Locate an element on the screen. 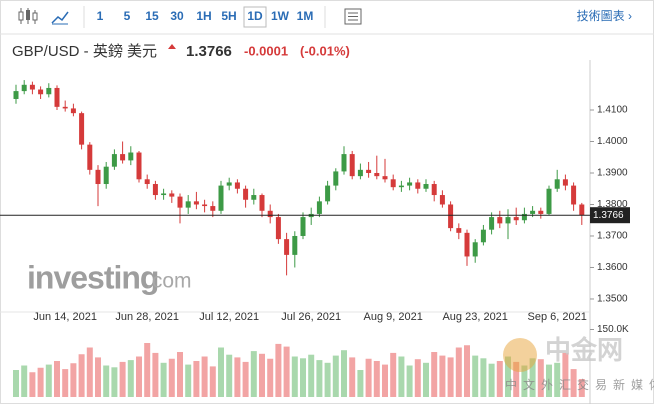 Image resolution: width=654 pixels, height=404 pixels. line-icon is located at coordinates (60, 18).